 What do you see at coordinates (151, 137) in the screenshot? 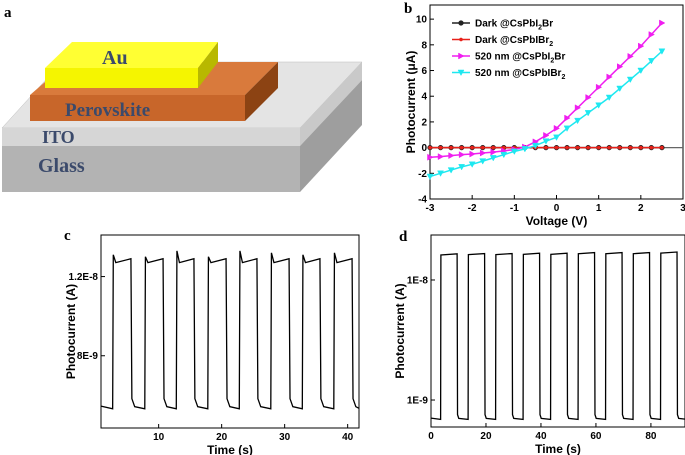
I see `ito-front-face` at bounding box center [151, 137].